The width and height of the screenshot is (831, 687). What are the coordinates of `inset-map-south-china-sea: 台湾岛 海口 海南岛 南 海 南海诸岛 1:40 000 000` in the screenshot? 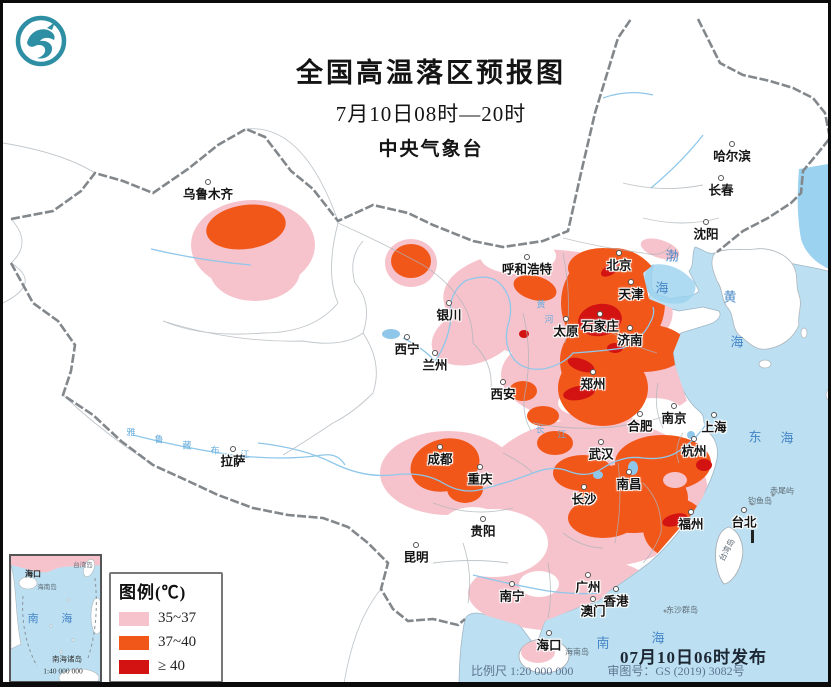 It's located at (55, 618).